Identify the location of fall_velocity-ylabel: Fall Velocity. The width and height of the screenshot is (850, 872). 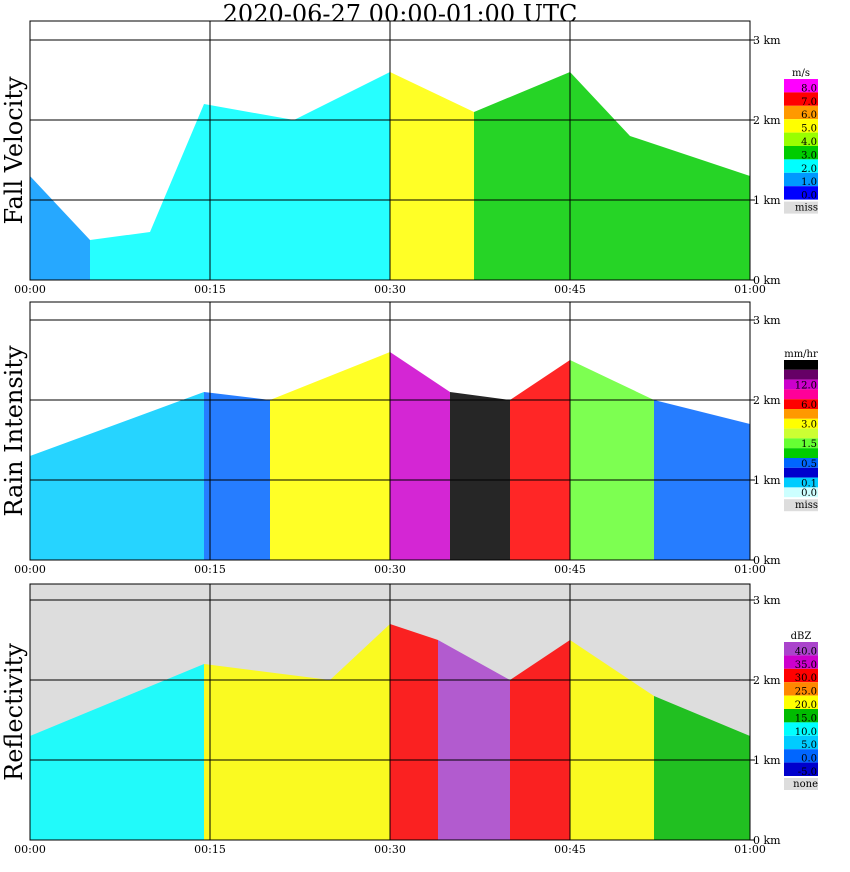
(14, 150).